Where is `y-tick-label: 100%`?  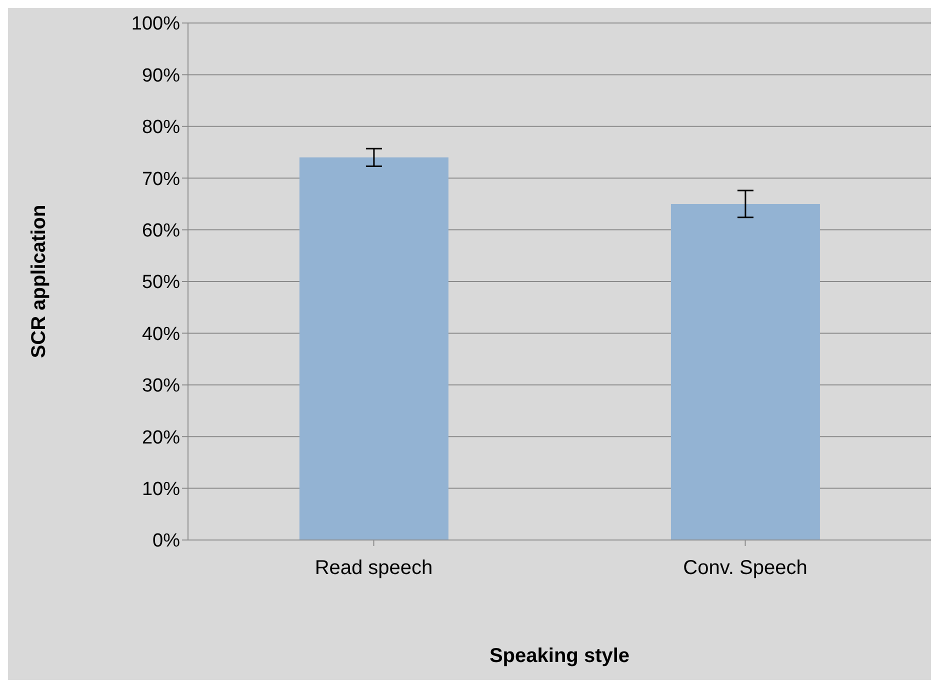
y-tick-label: 100% is located at coordinates (155, 24).